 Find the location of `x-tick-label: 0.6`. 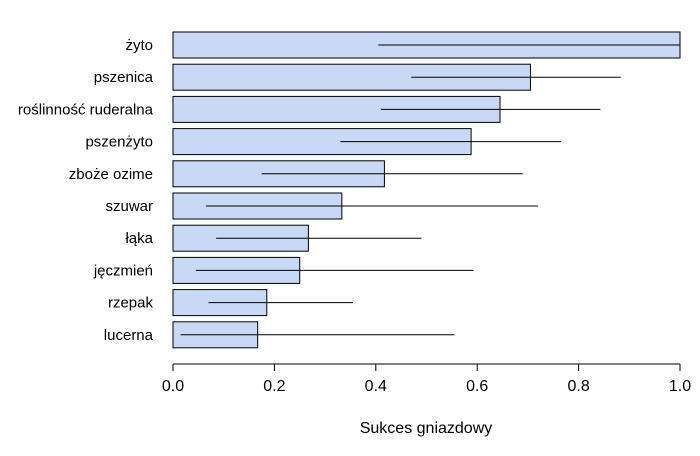

x-tick-label: 0.6 is located at coordinates (477, 386).